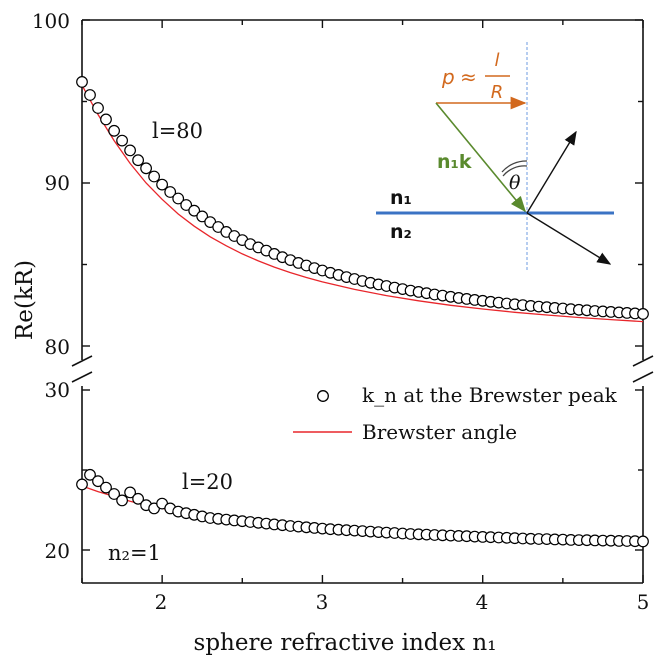 This screenshot has width=662, height=658. I want to click on x-tick-labels: 2 3 4 5, so click(402, 602).